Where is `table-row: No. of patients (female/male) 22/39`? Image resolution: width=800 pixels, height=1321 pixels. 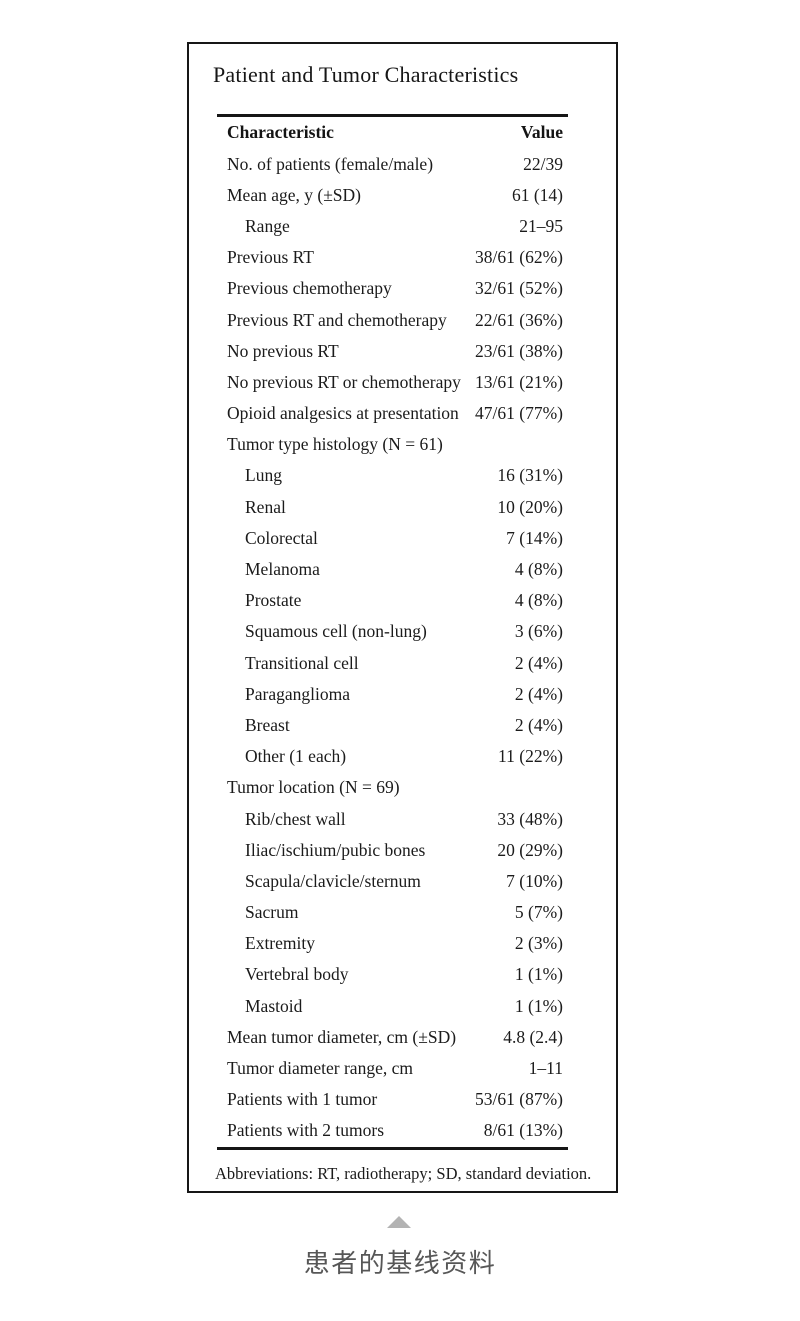
table-row: No. of patients (female/male) 22/39 is located at coordinates (392, 164).